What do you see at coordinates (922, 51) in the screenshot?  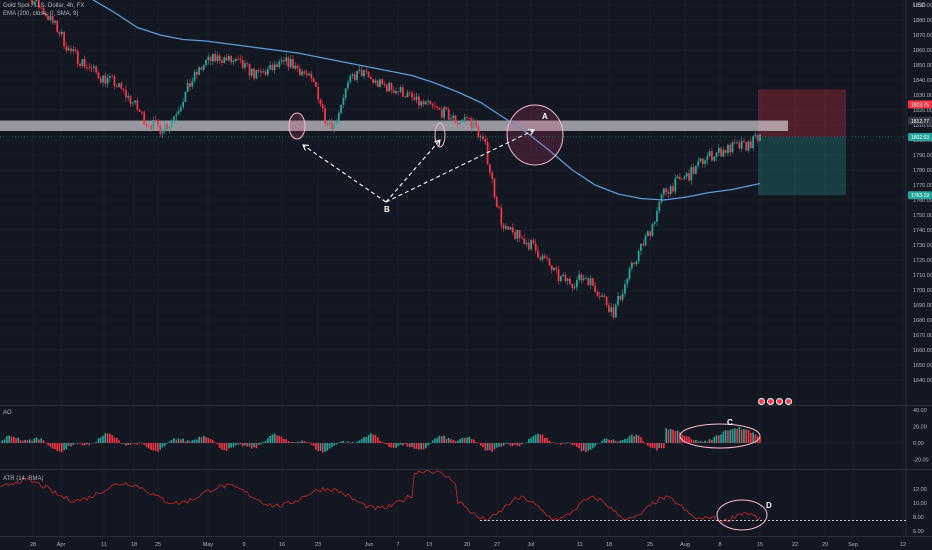 I see `y-tick-label: 1860.00` at bounding box center [922, 51].